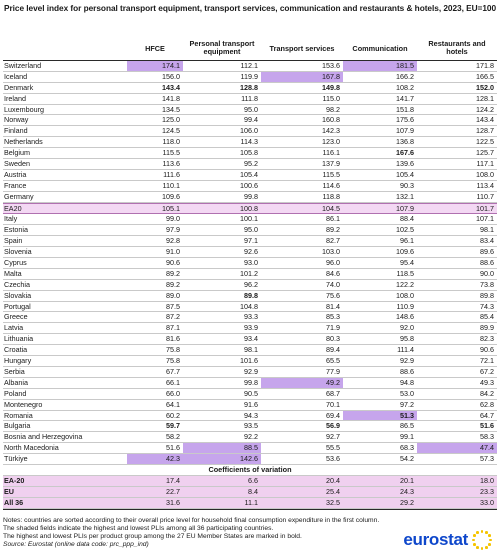 The height and width of the screenshot is (558, 500). I want to click on table-cell: 93.9, so click(251, 328).